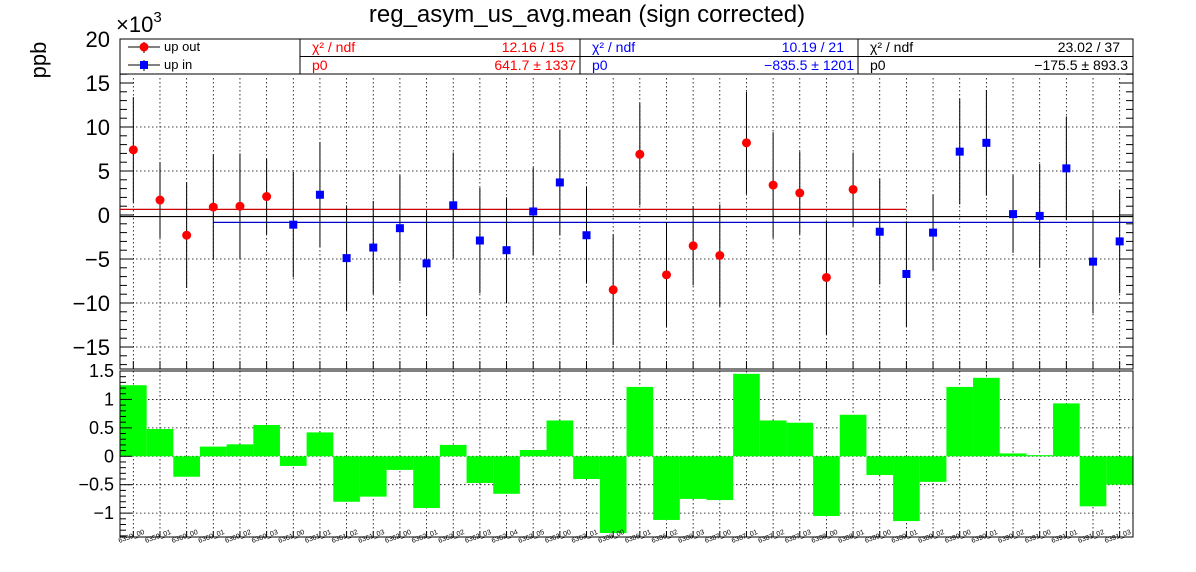 This screenshot has height=572, width=1196. Describe the element at coordinates (452, 537) in the screenshot. I see `x-tick-label: 6362_02` at that location.